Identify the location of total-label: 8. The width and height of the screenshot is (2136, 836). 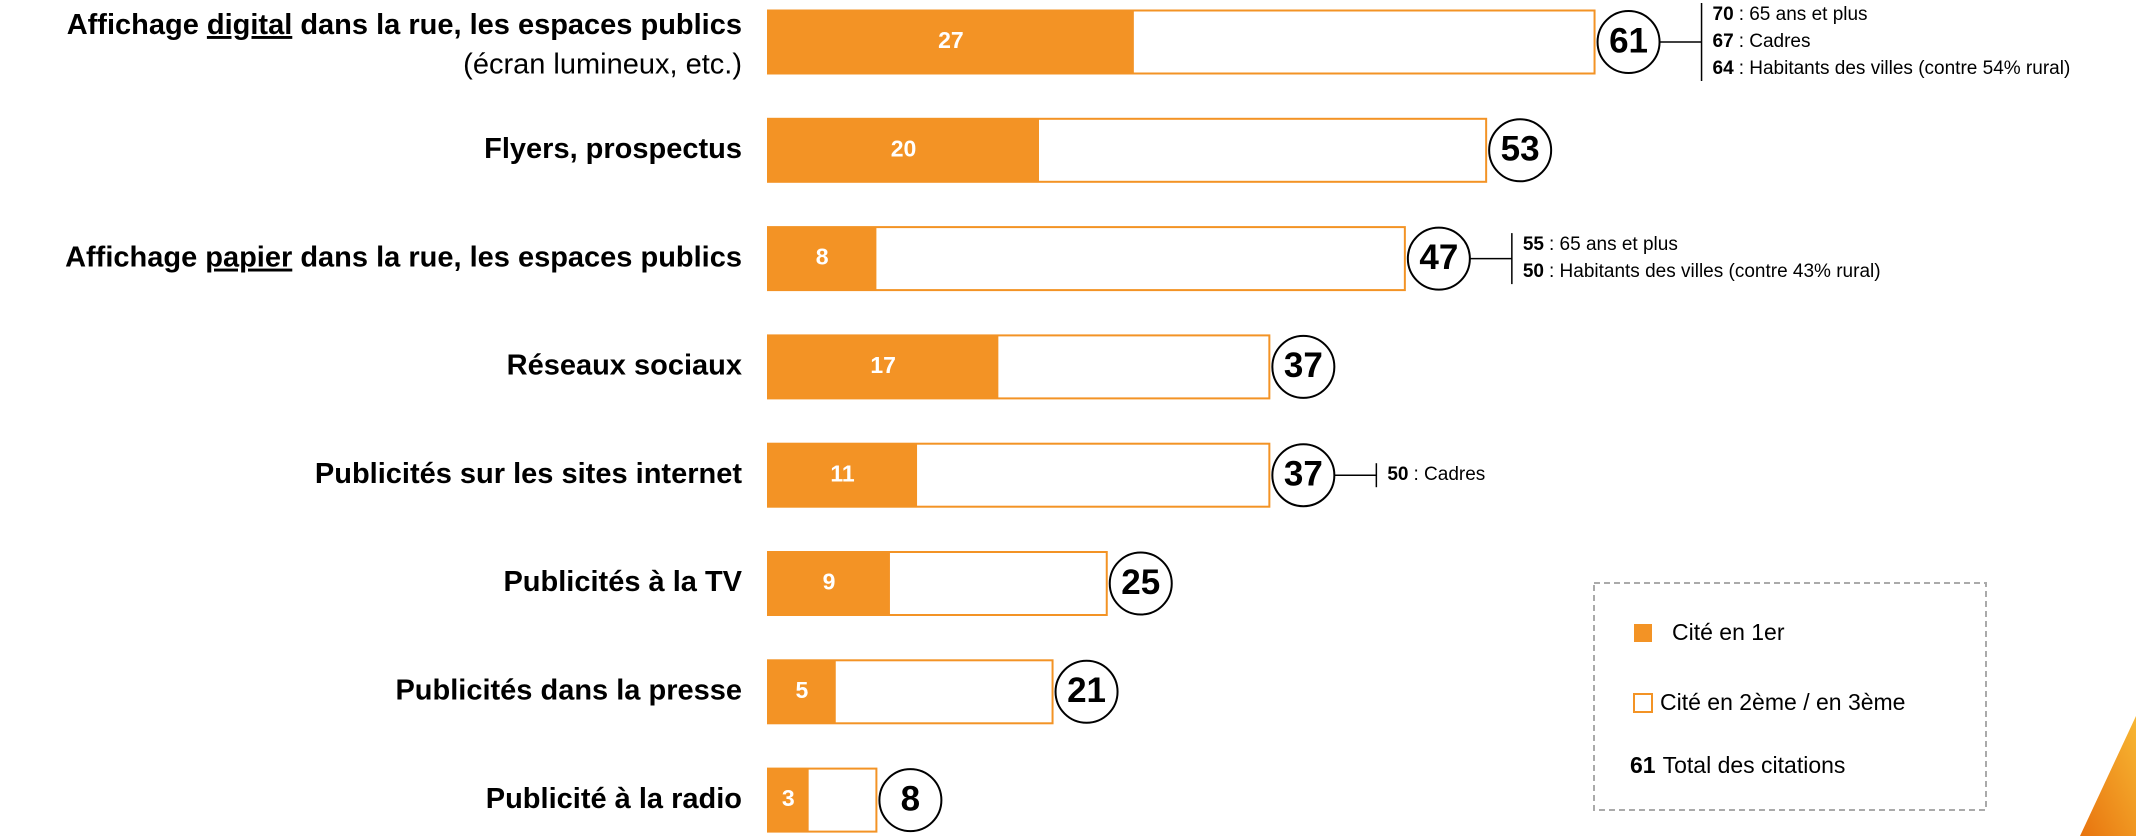
(910, 798).